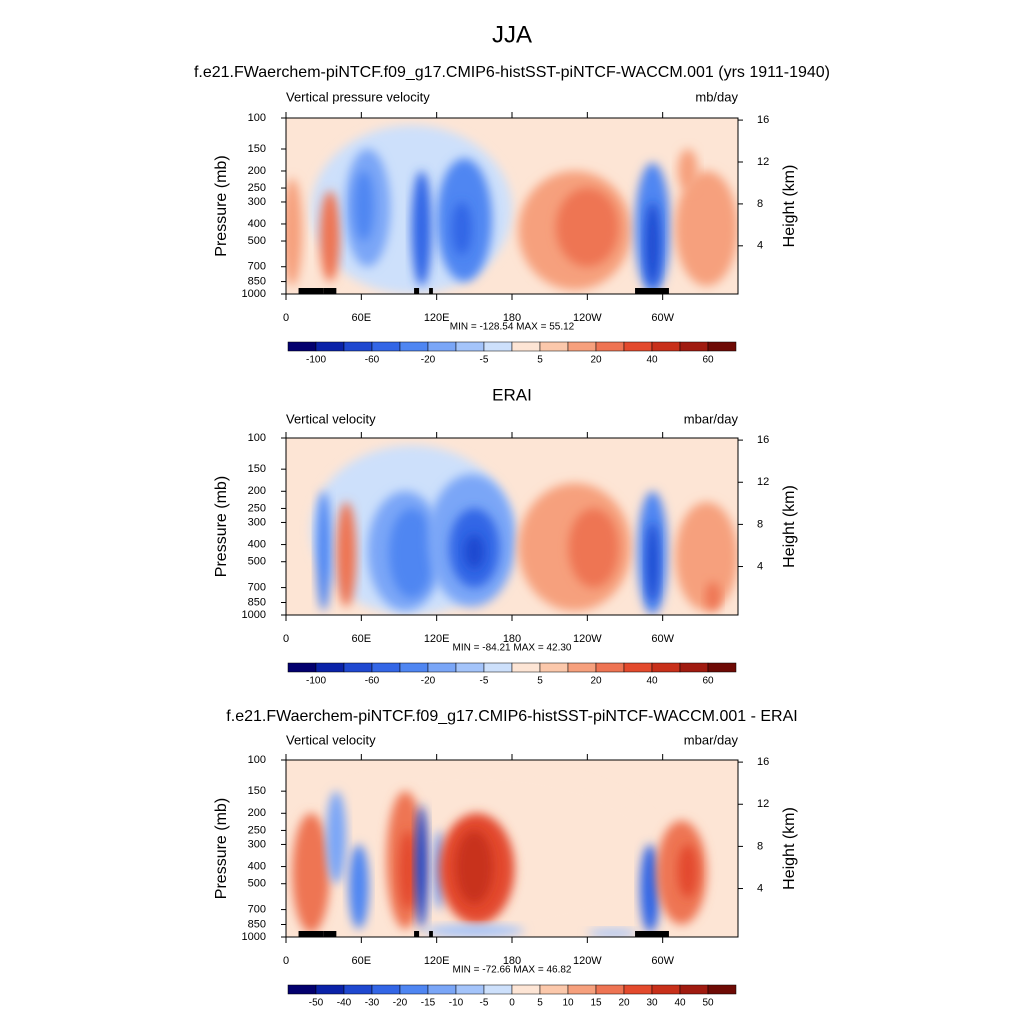 This screenshot has height=1029, width=1024. I want to click on colorbar-label: 30, so click(652, 1003).